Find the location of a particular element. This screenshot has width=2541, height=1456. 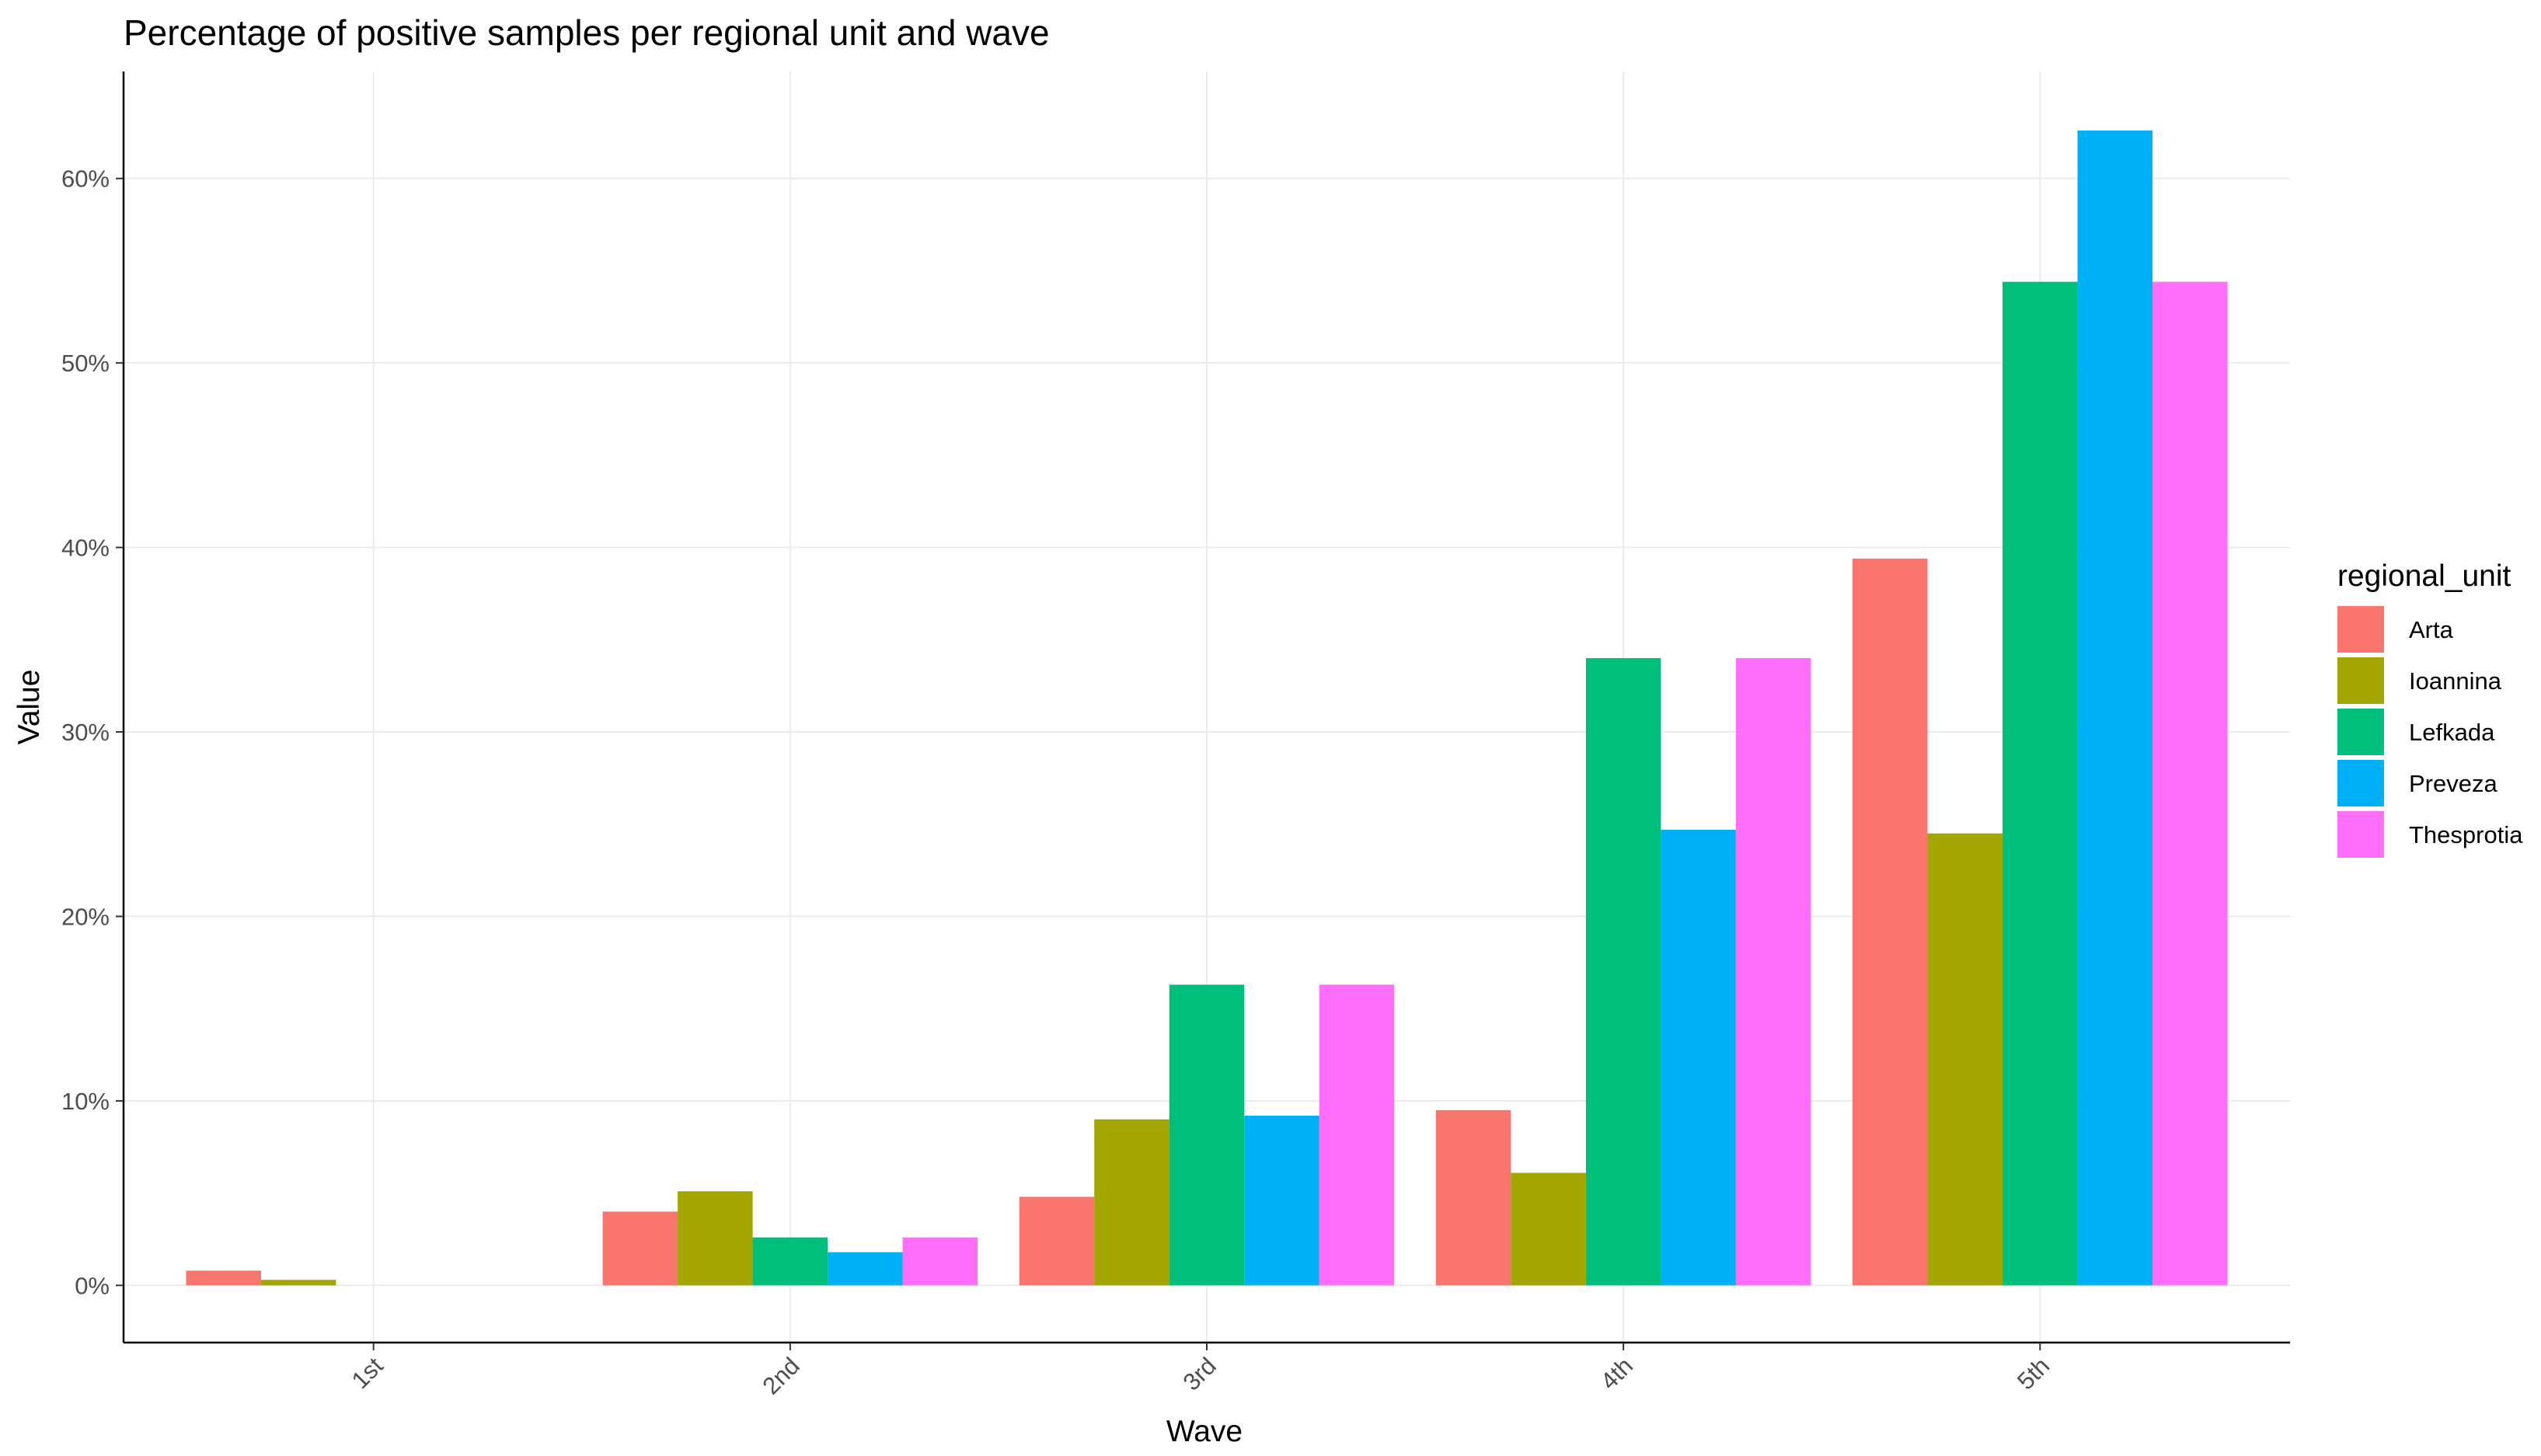

y-axis-ticks: 0% 10% 20% 30% 40% 50% 60% is located at coordinates (92, 732).